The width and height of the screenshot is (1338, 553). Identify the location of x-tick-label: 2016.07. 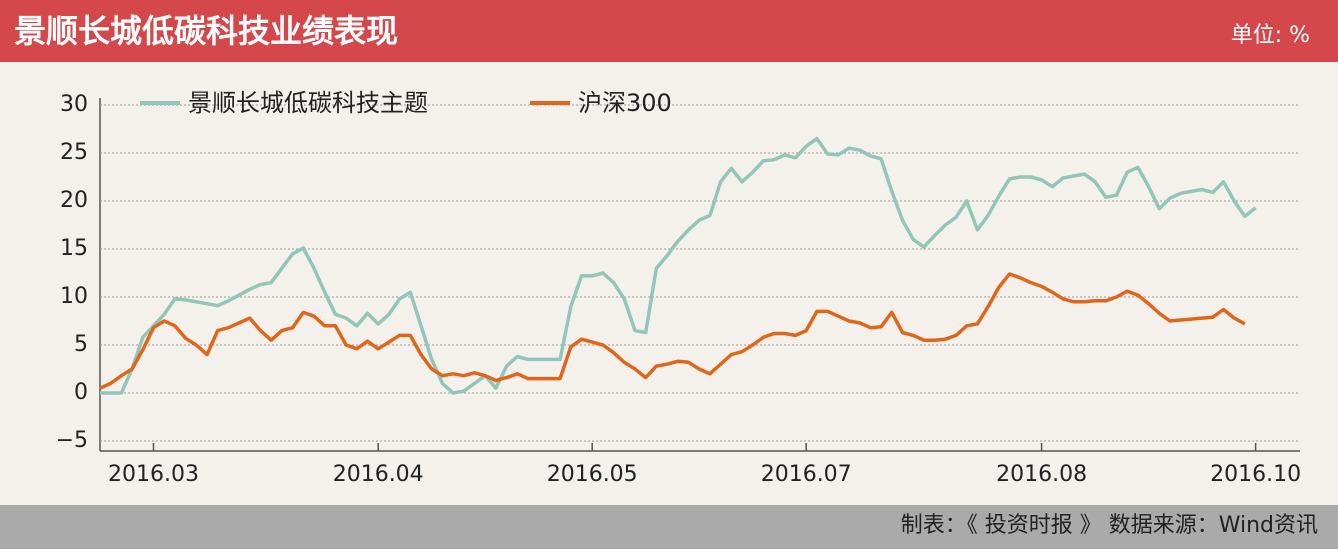
(806, 474).